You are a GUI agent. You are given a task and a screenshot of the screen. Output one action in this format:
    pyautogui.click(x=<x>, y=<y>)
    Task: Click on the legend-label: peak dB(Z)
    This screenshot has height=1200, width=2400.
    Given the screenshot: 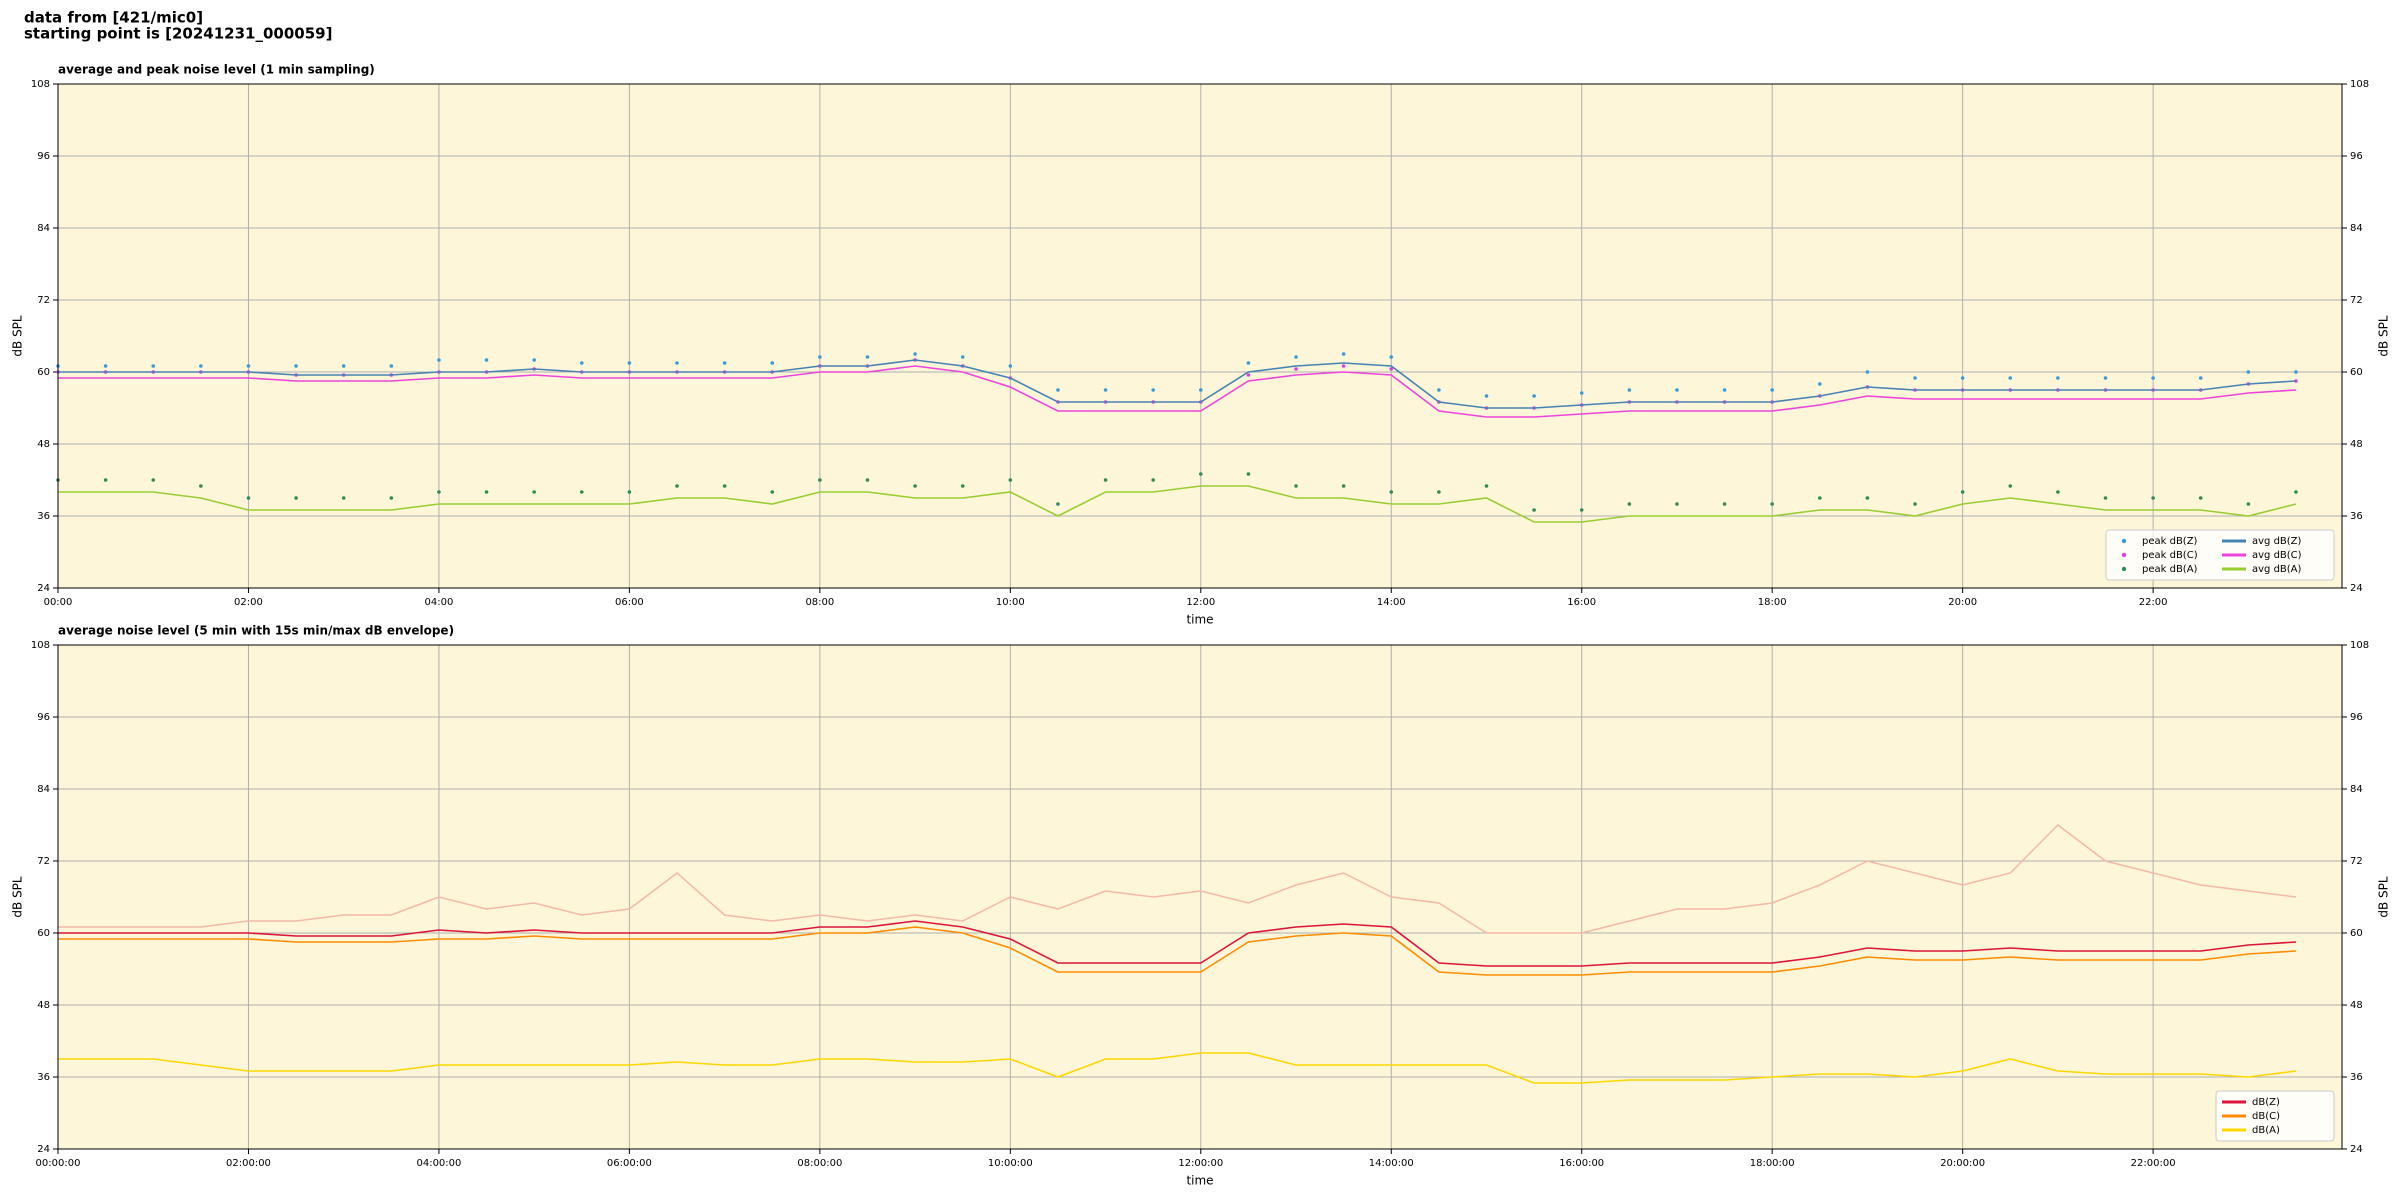 What is the action you would take?
    pyautogui.click(x=2170, y=541)
    